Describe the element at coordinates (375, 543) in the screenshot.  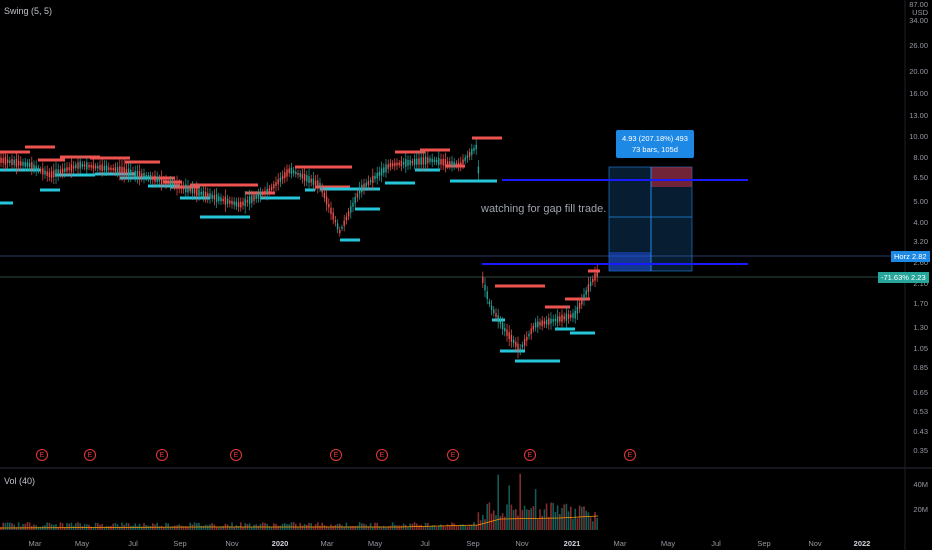
I see `time-tick: May` at that location.